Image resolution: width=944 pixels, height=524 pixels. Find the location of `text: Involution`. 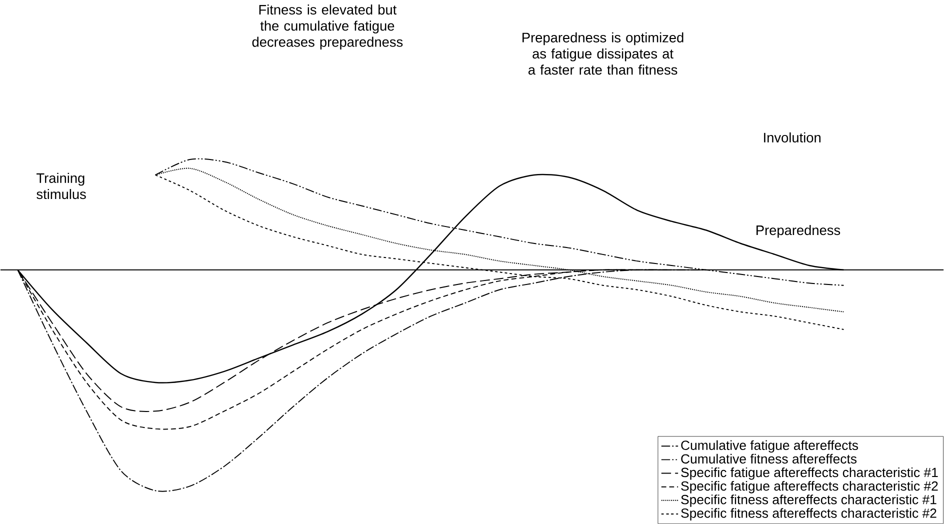

text: Involution is located at coordinates (792, 137).